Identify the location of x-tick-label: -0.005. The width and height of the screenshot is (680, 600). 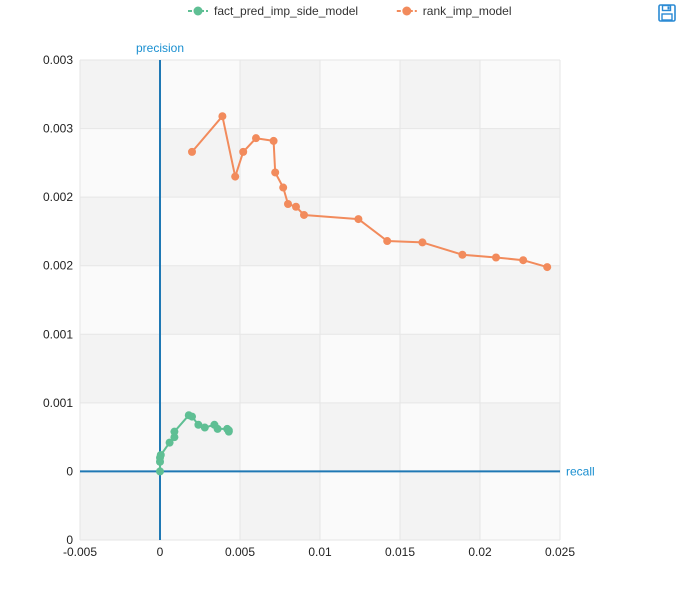
(80, 552).